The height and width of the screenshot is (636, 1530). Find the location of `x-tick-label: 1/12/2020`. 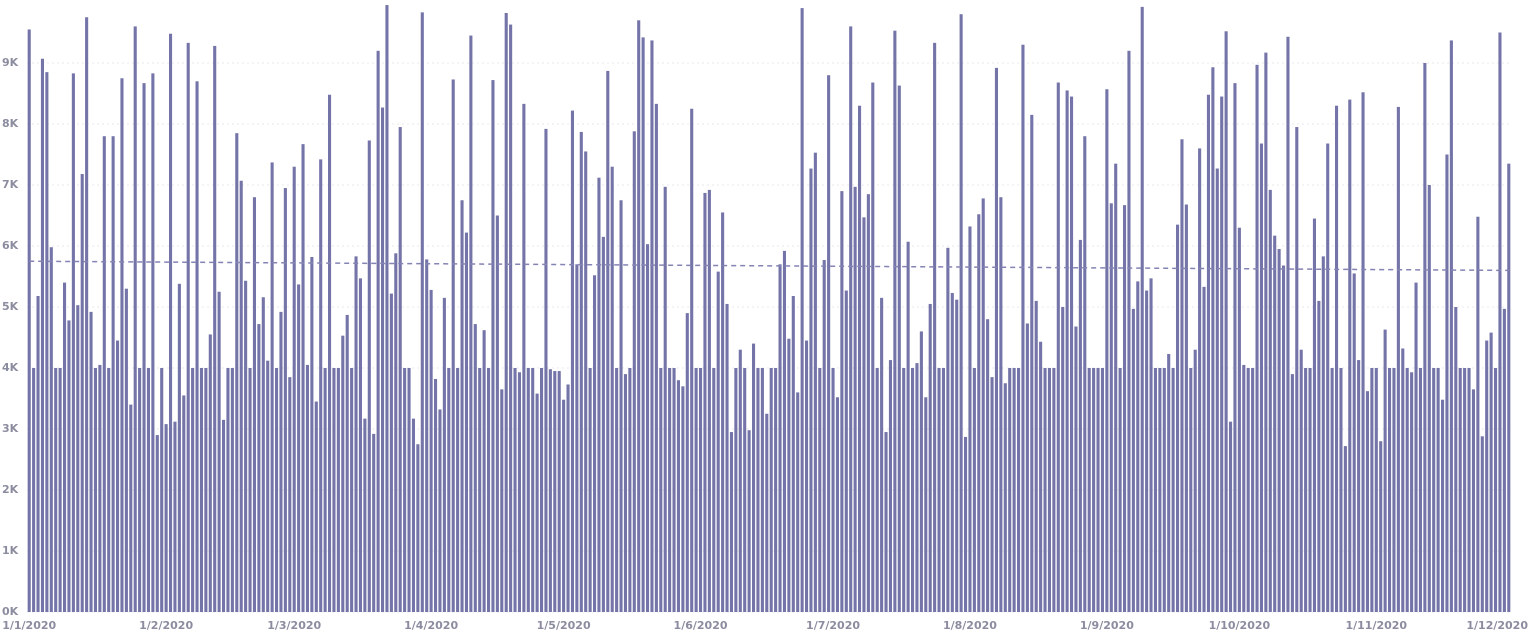

x-tick-label: 1/12/2020 is located at coordinates (1497, 625).